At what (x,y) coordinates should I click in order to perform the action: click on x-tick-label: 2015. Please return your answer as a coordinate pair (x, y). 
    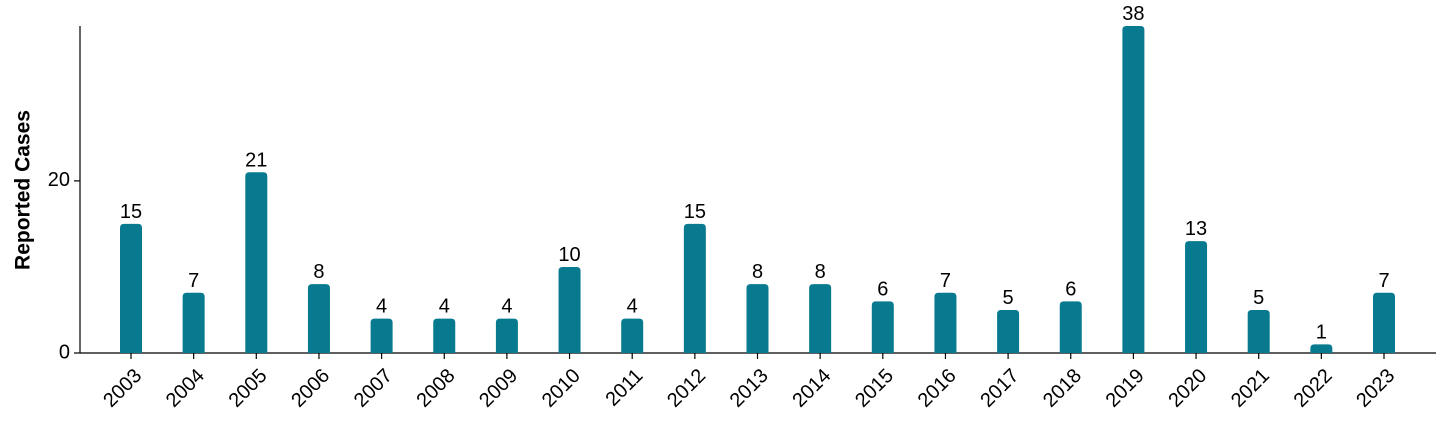
    Looking at the image, I should click on (874, 388).